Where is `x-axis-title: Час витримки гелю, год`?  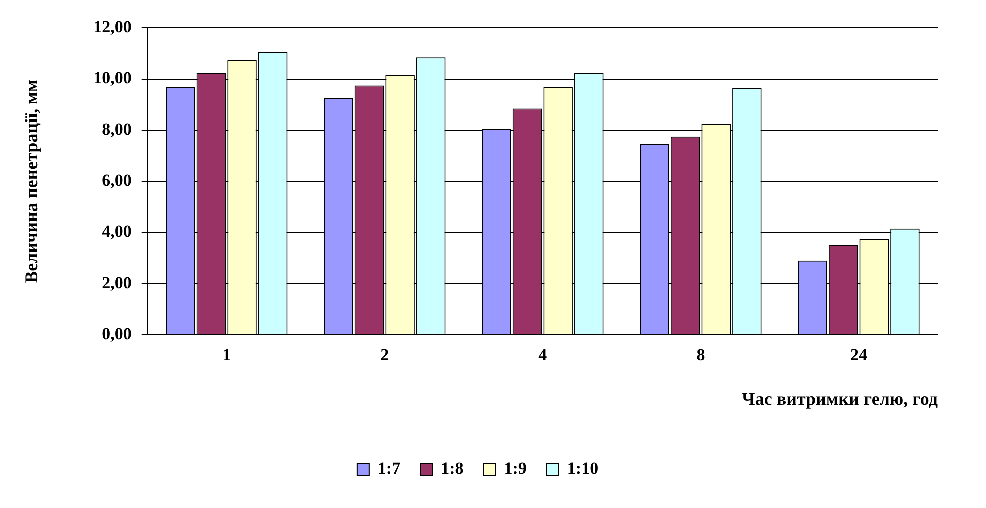 x-axis-title: Час витримки гелю, год is located at coordinates (840, 398).